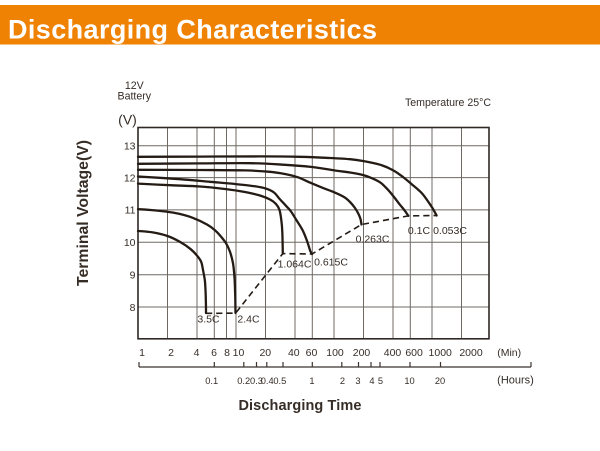 Image resolution: width=600 pixels, height=451 pixels. Describe the element at coordinates (83, 213) in the screenshot. I see `svg-text: Terminal Voltage(V)` at that location.